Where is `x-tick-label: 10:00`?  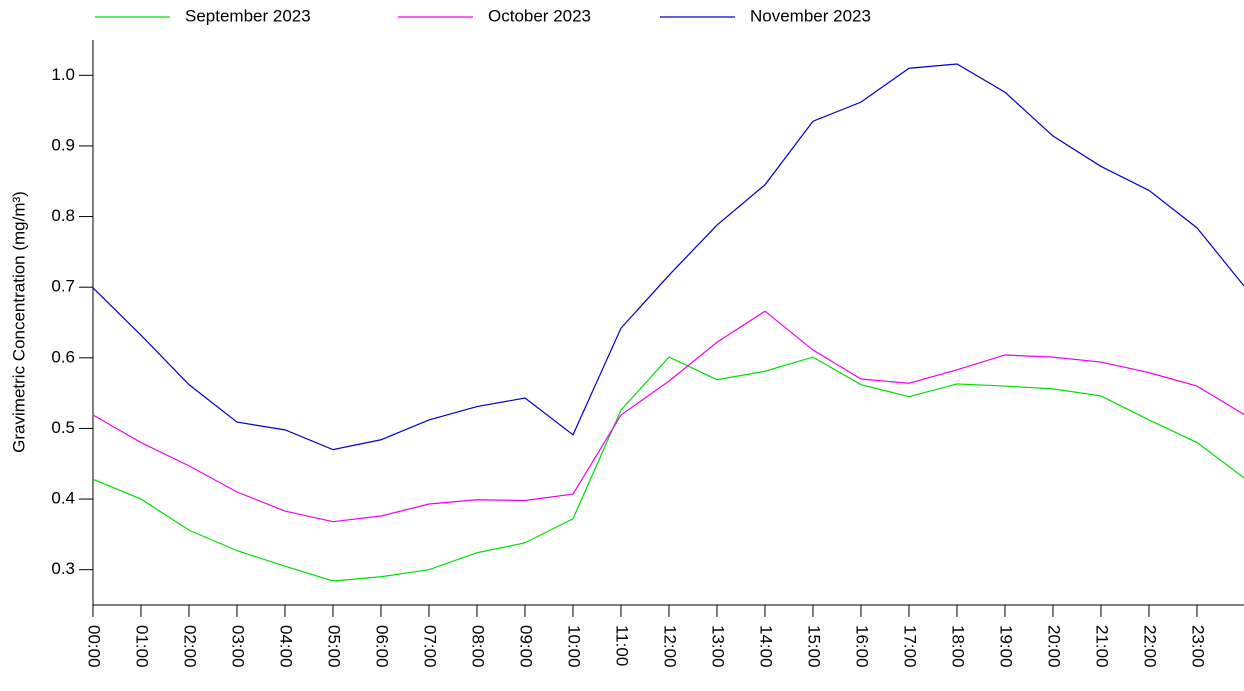 x-tick-label: 10:00 is located at coordinates (574, 646).